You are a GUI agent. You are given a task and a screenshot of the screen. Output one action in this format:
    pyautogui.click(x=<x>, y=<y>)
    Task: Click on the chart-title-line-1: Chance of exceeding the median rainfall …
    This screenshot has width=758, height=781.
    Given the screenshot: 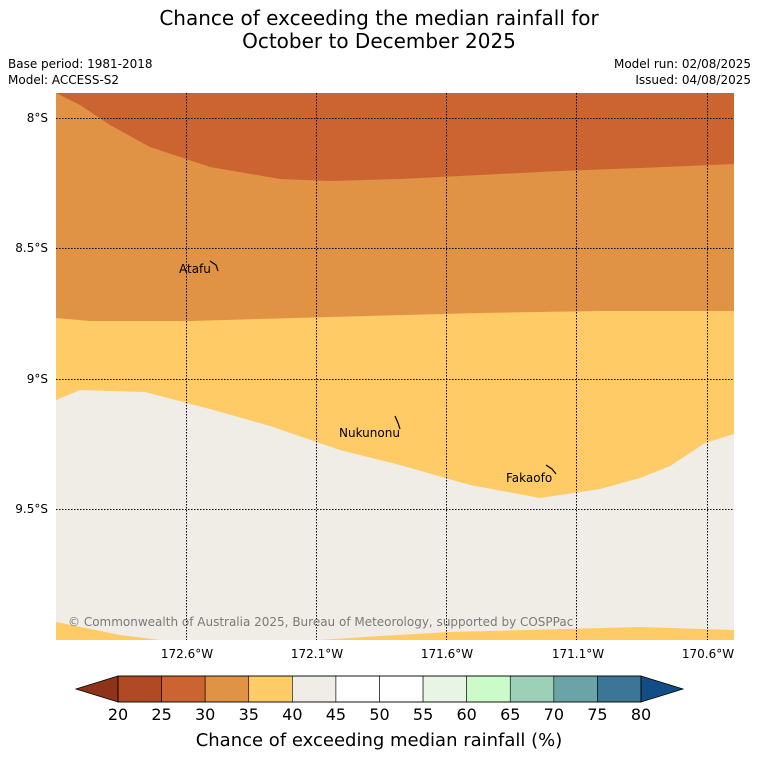 What is the action you would take?
    pyautogui.click(x=379, y=18)
    